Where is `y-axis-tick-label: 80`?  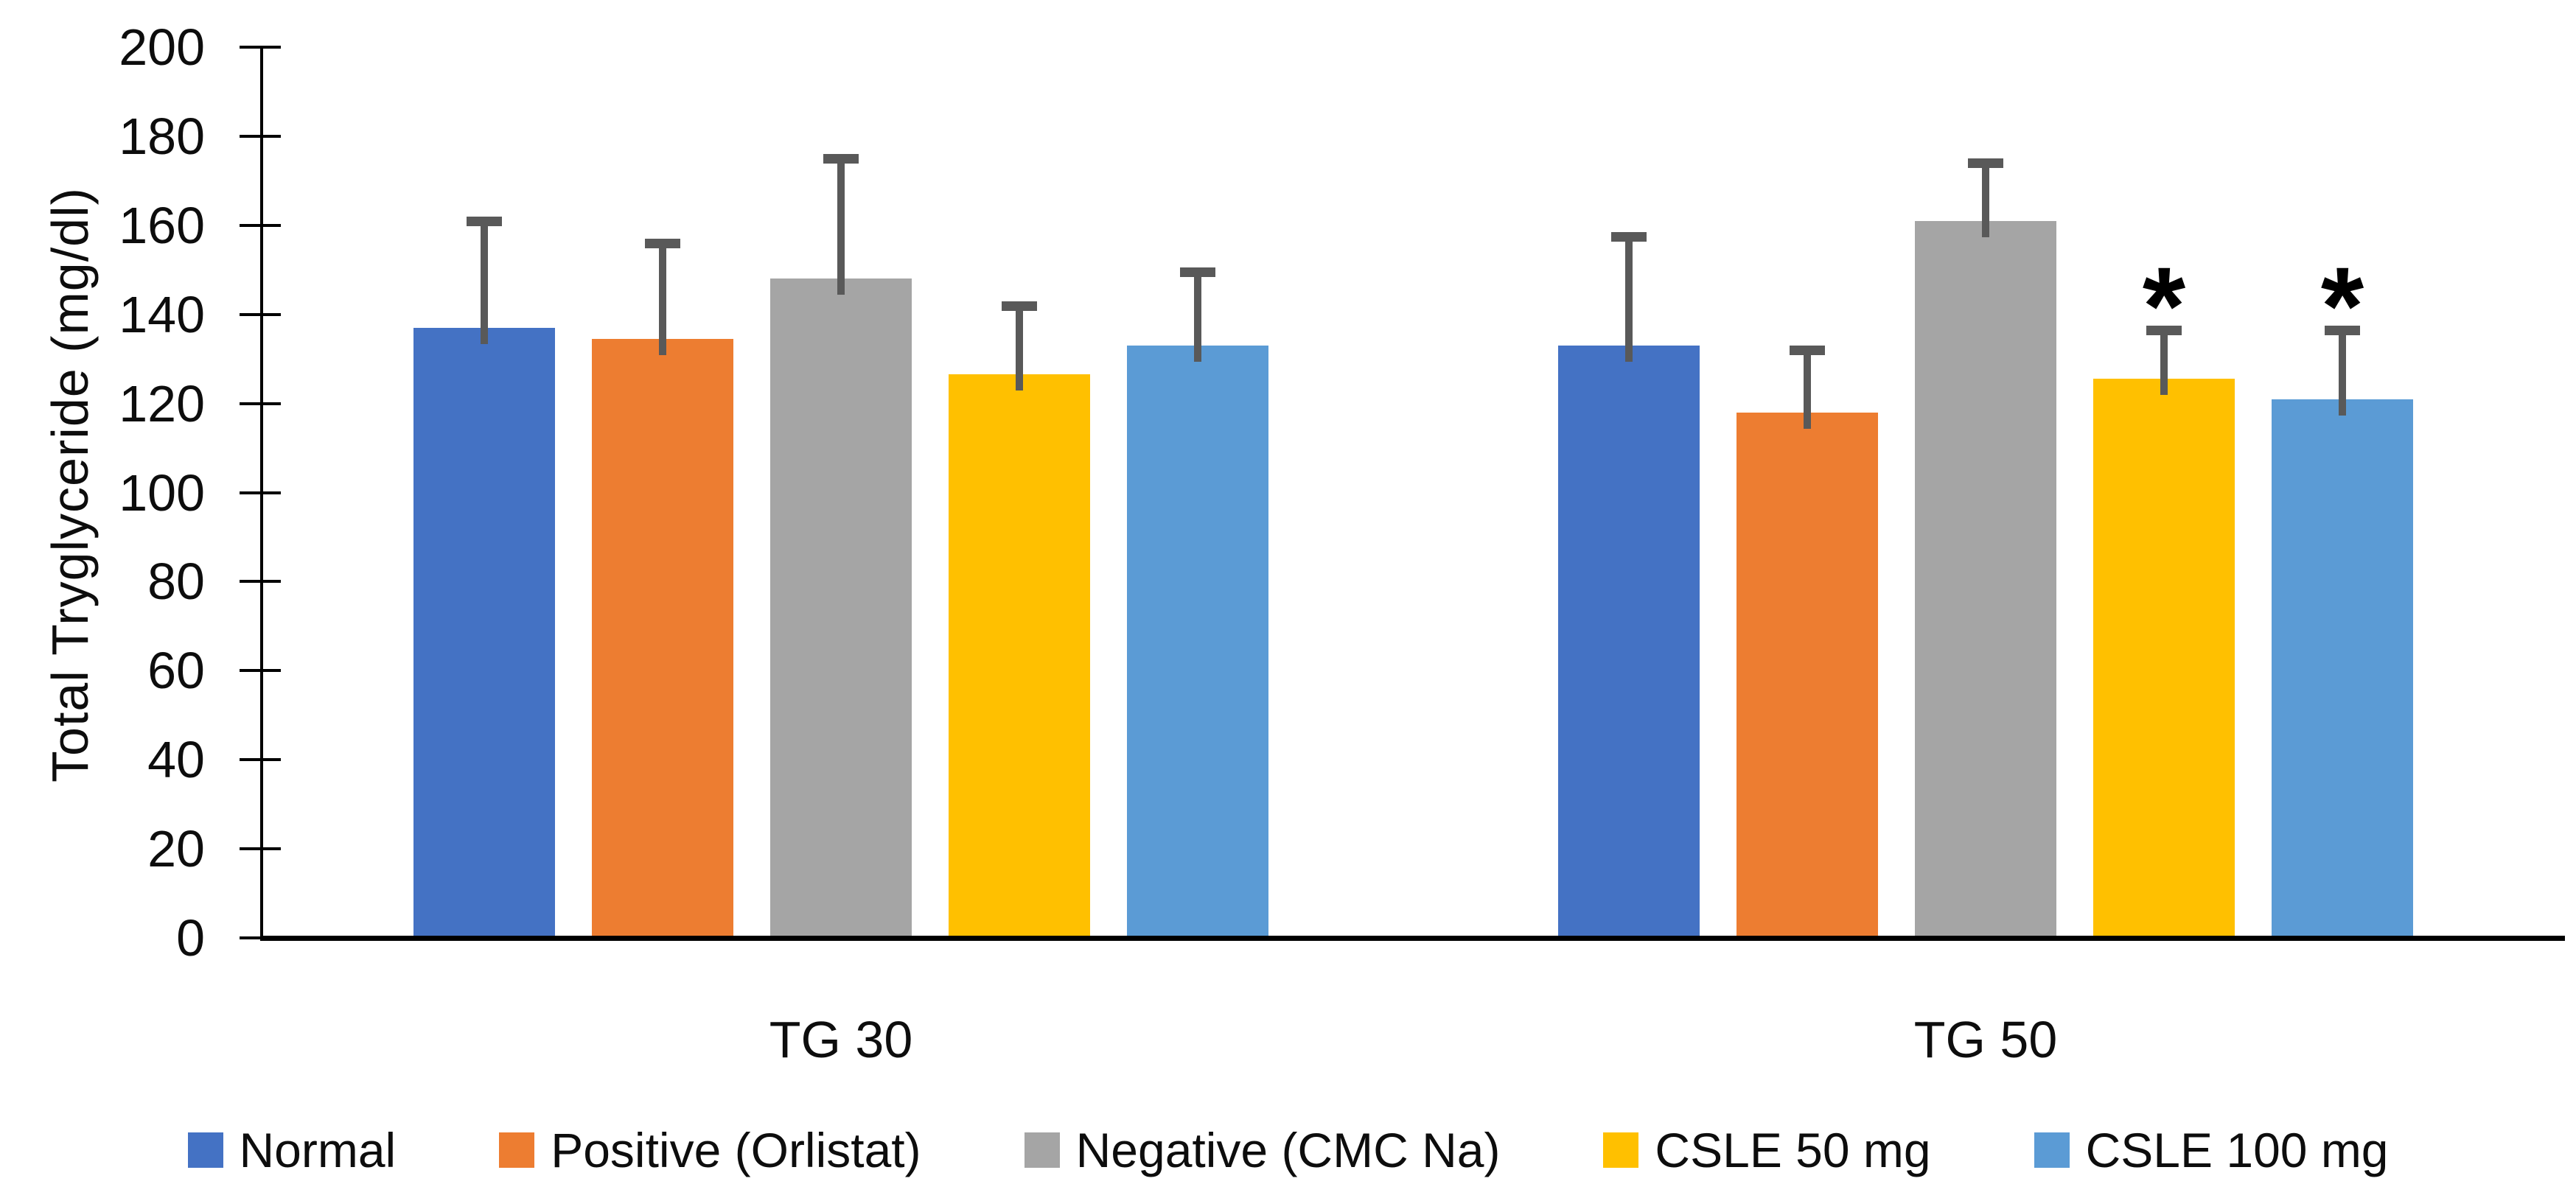
y-axis-tick-label: 80 is located at coordinates (176, 582).